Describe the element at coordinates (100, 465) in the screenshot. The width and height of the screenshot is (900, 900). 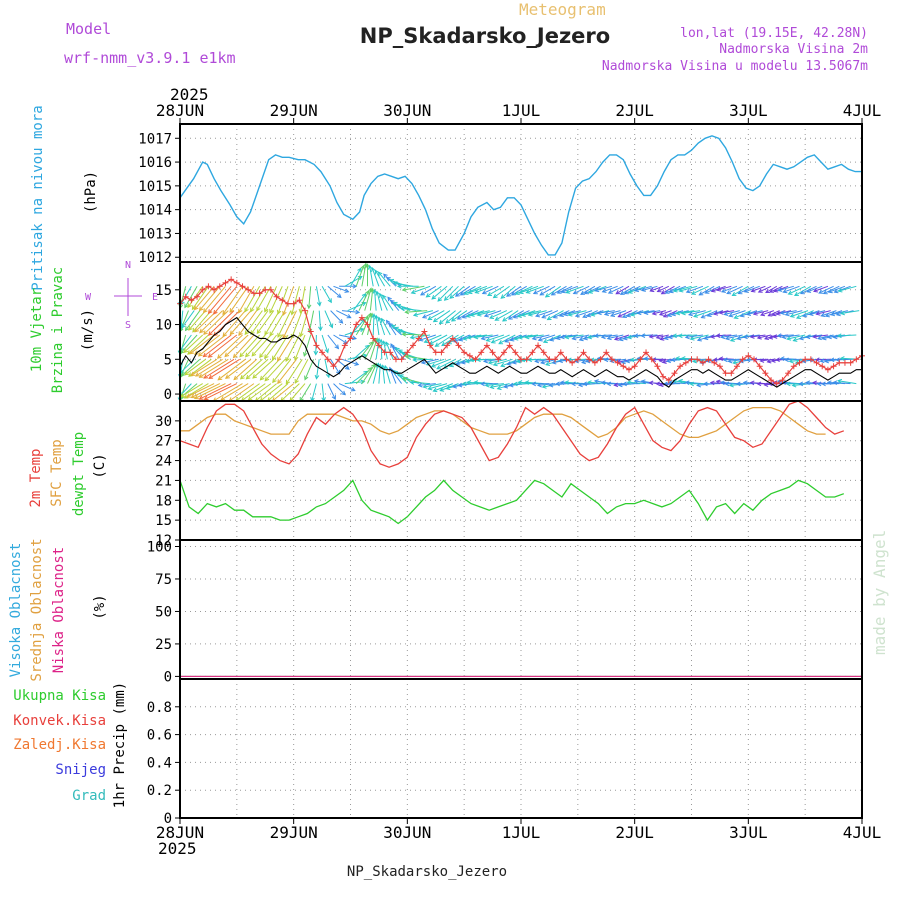
I see `temp-unit: (C)` at that location.